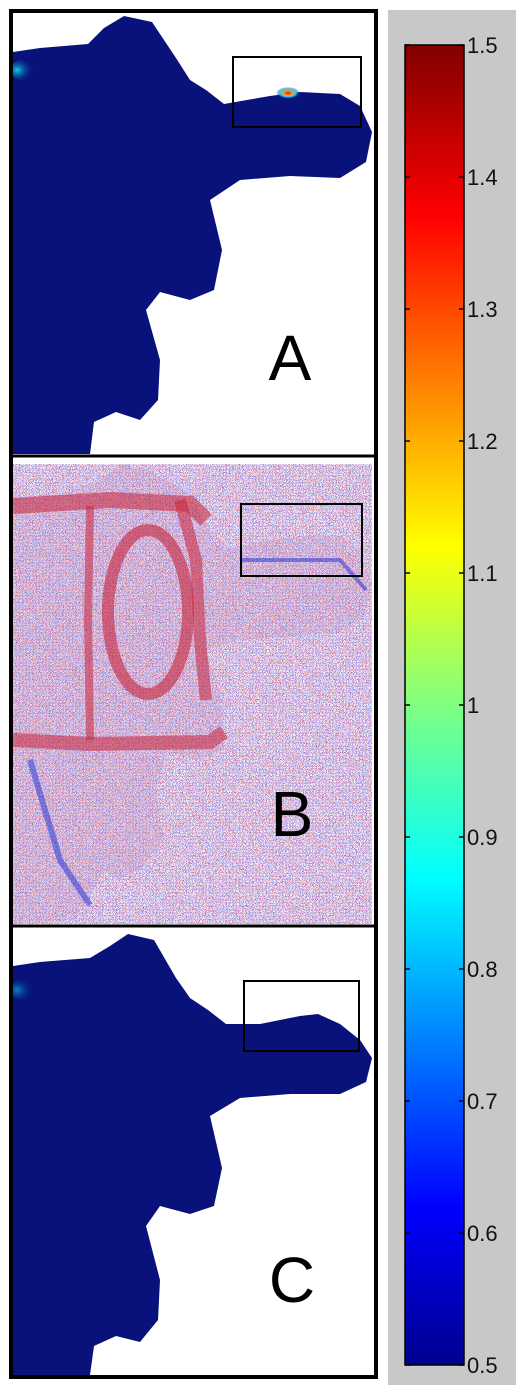 The height and width of the screenshot is (1385, 516). What do you see at coordinates (473, 705) in the screenshot?
I see `colorbar-tick-label: 1` at bounding box center [473, 705].